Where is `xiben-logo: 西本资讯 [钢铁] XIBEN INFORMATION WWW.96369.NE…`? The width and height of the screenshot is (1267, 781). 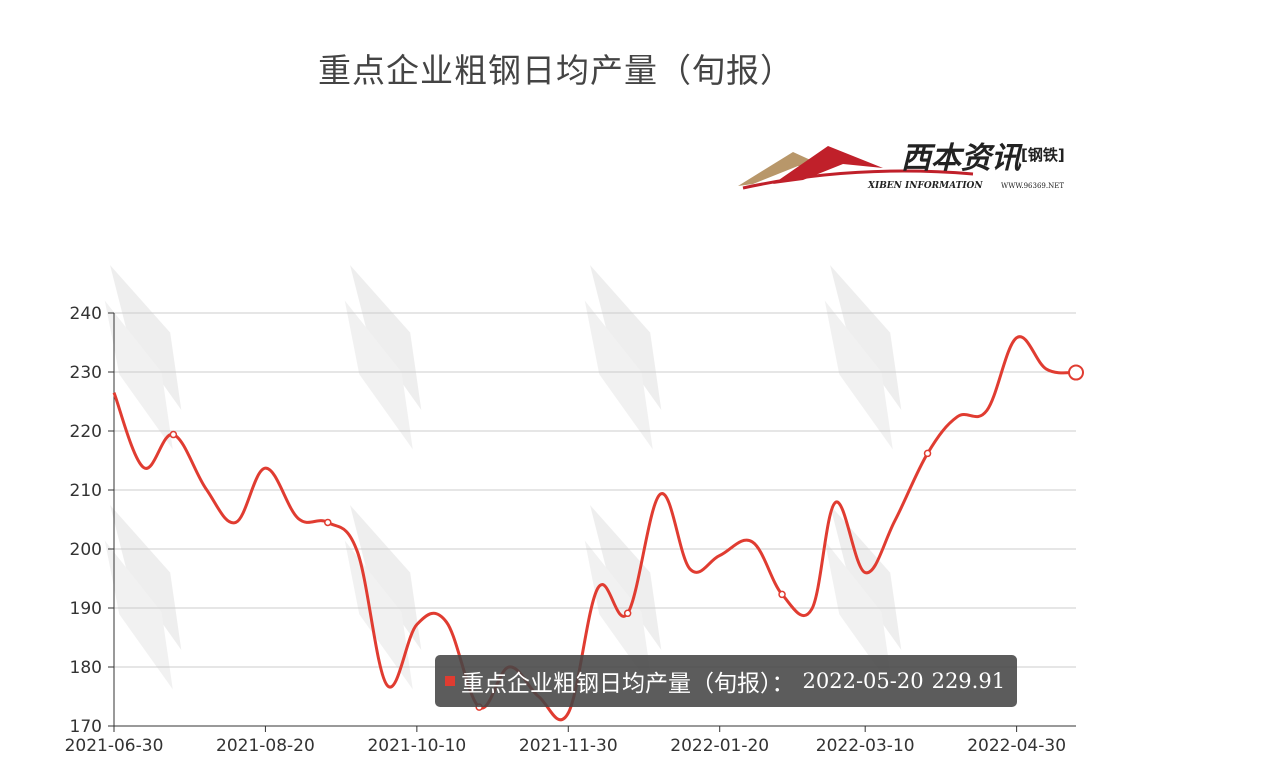
xiben-logo: 西本资讯 [钢铁] XIBEN INFORMATION WWW.96369.NE… is located at coordinates (901, 166).